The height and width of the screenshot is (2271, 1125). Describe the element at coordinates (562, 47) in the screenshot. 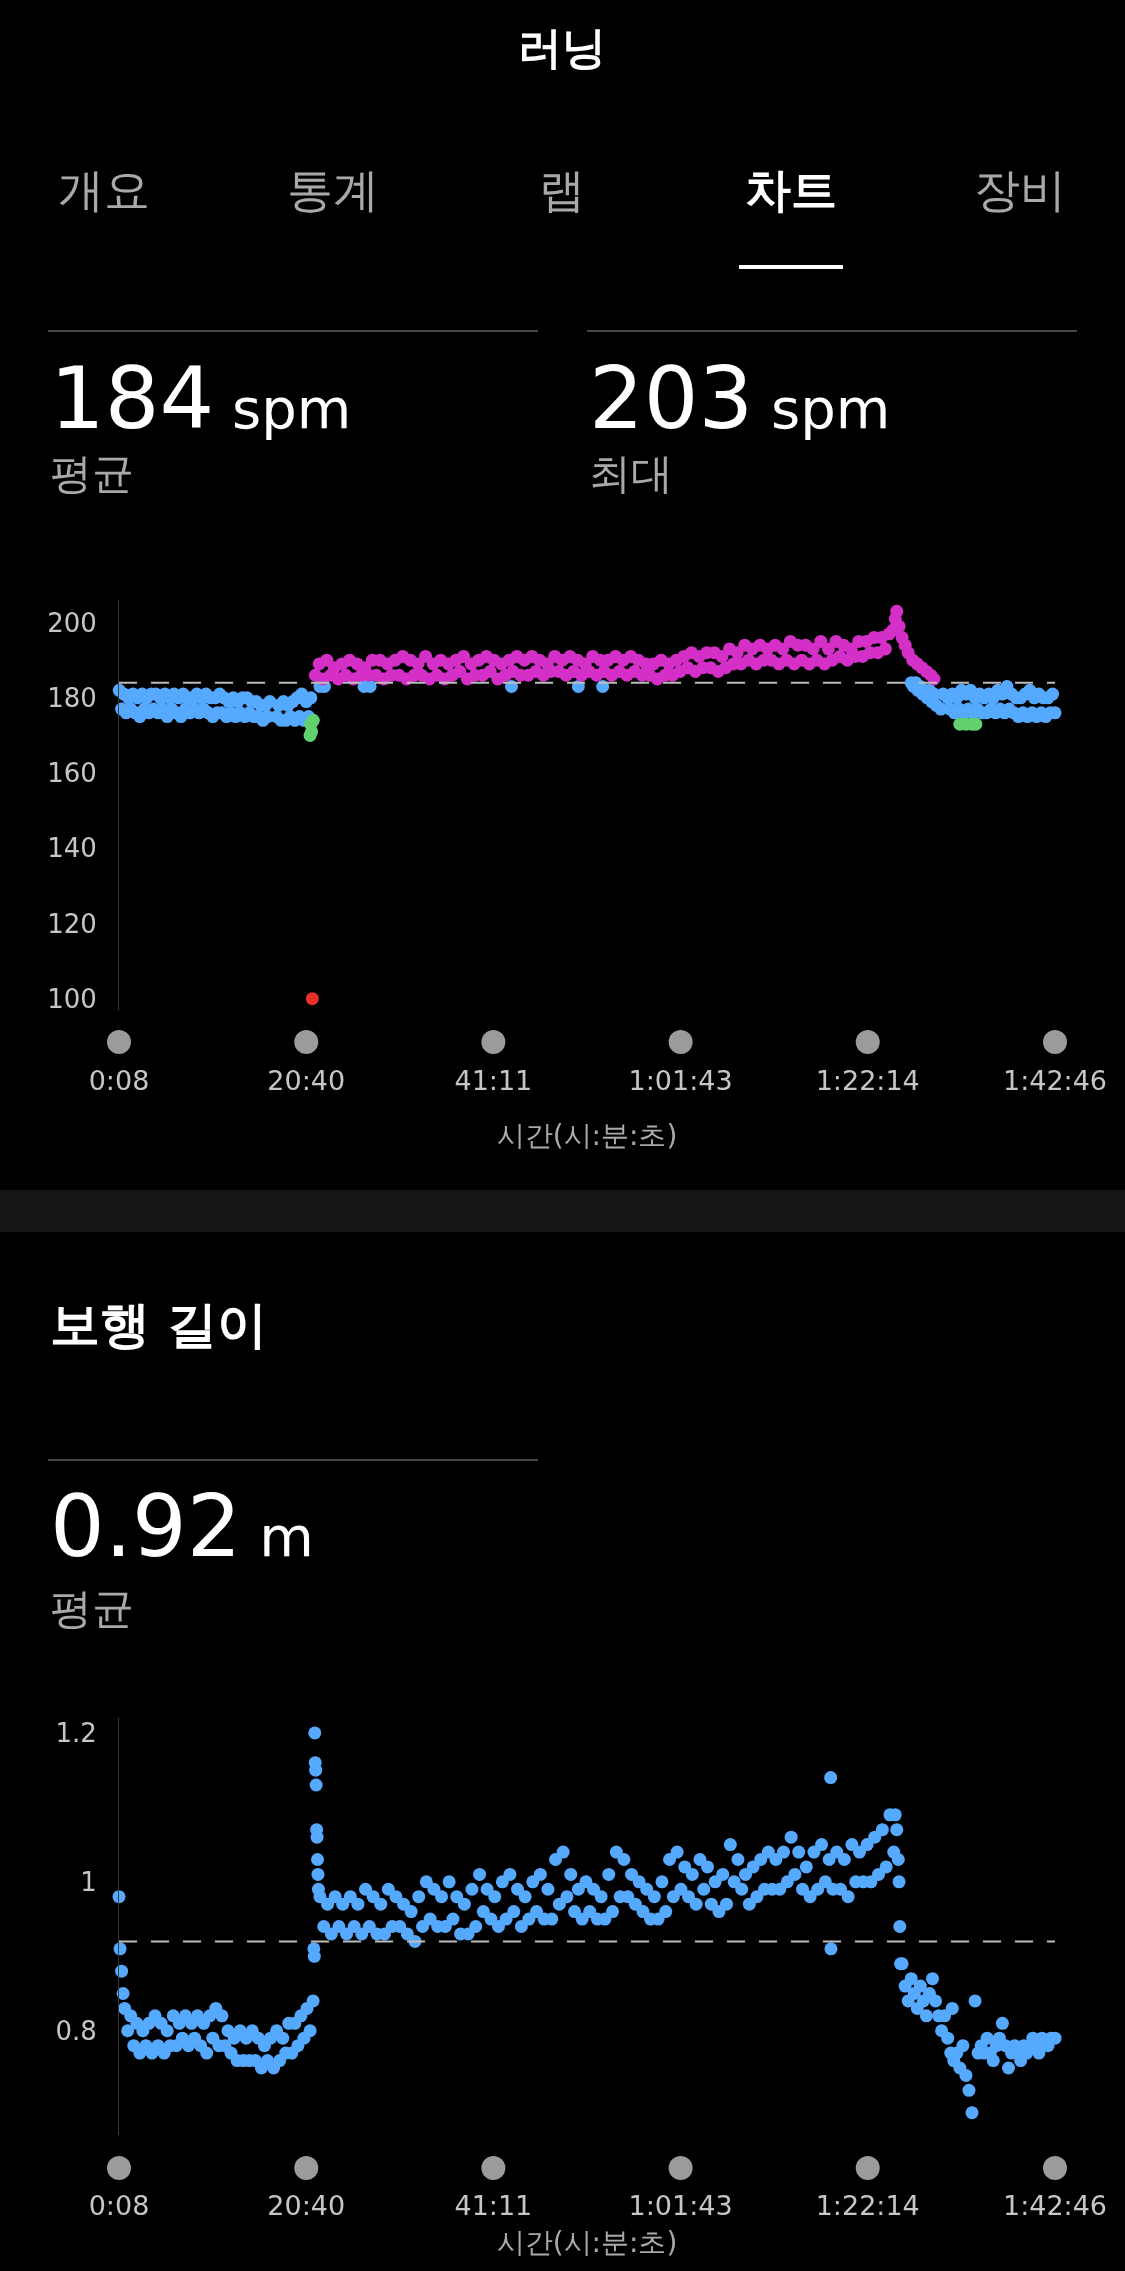

I see `text: 러닝` at that location.